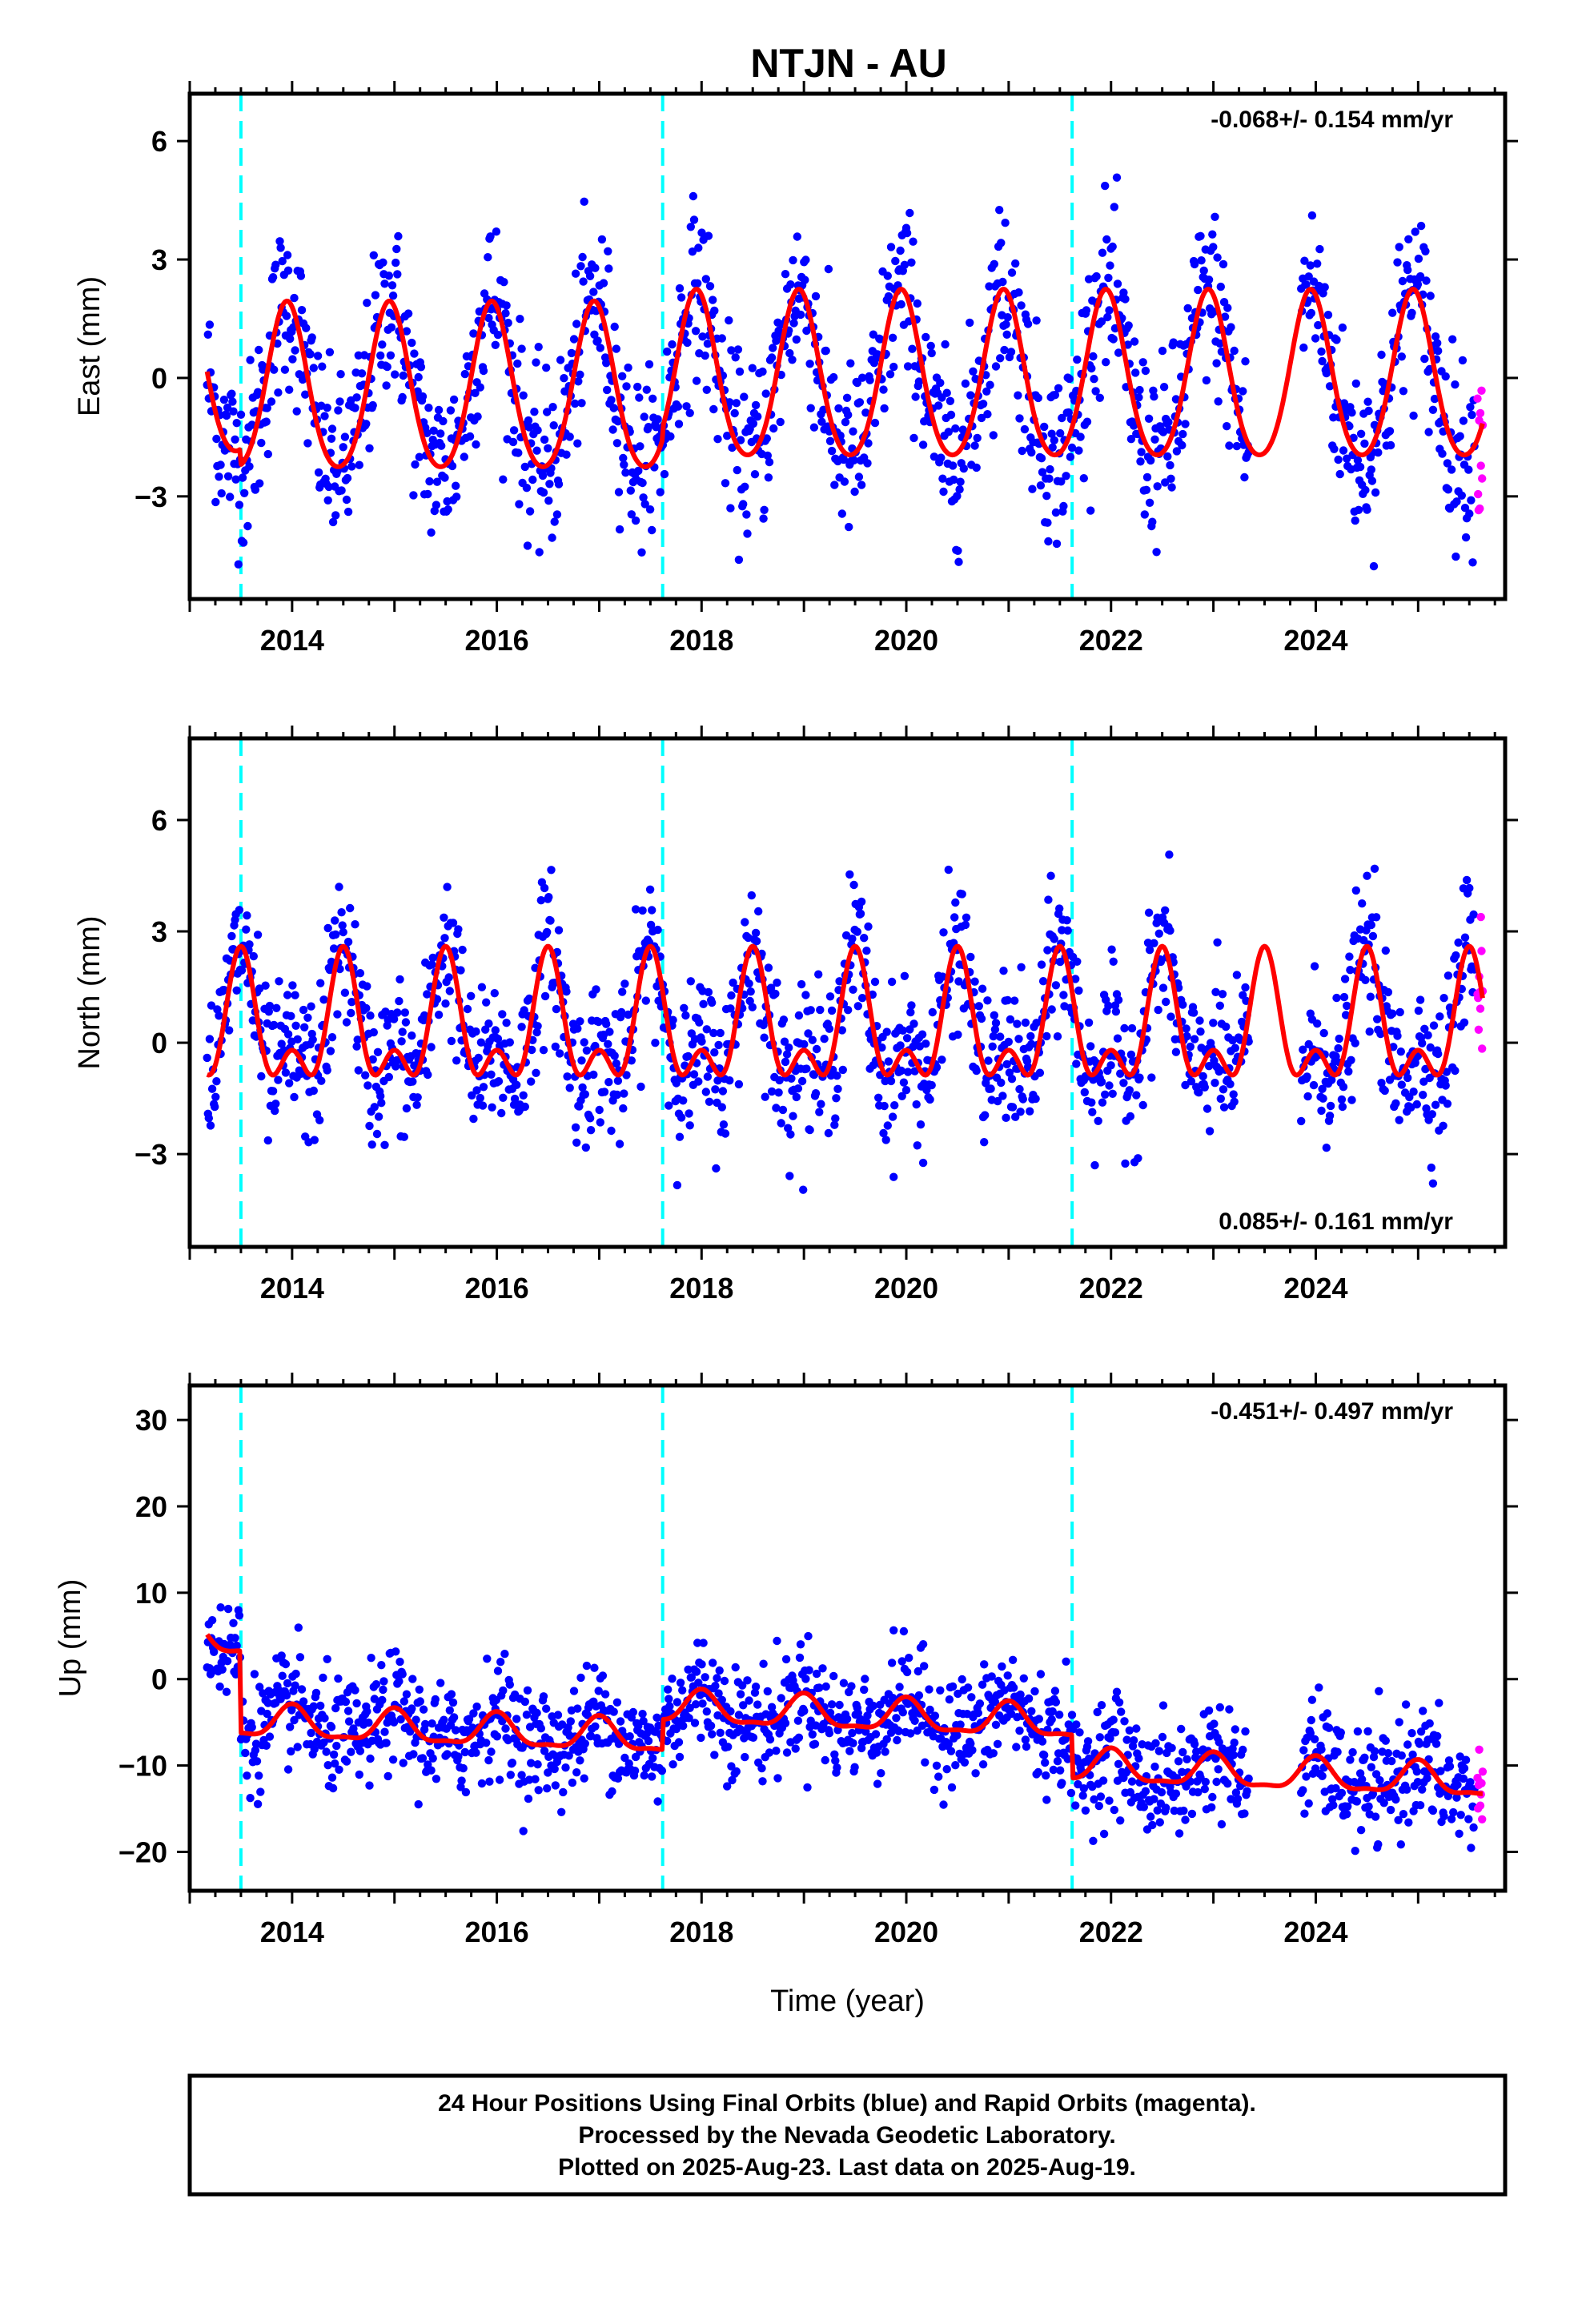 This screenshot has height=2324, width=1582. I want to click on rapid-point, so click(1481, 390).